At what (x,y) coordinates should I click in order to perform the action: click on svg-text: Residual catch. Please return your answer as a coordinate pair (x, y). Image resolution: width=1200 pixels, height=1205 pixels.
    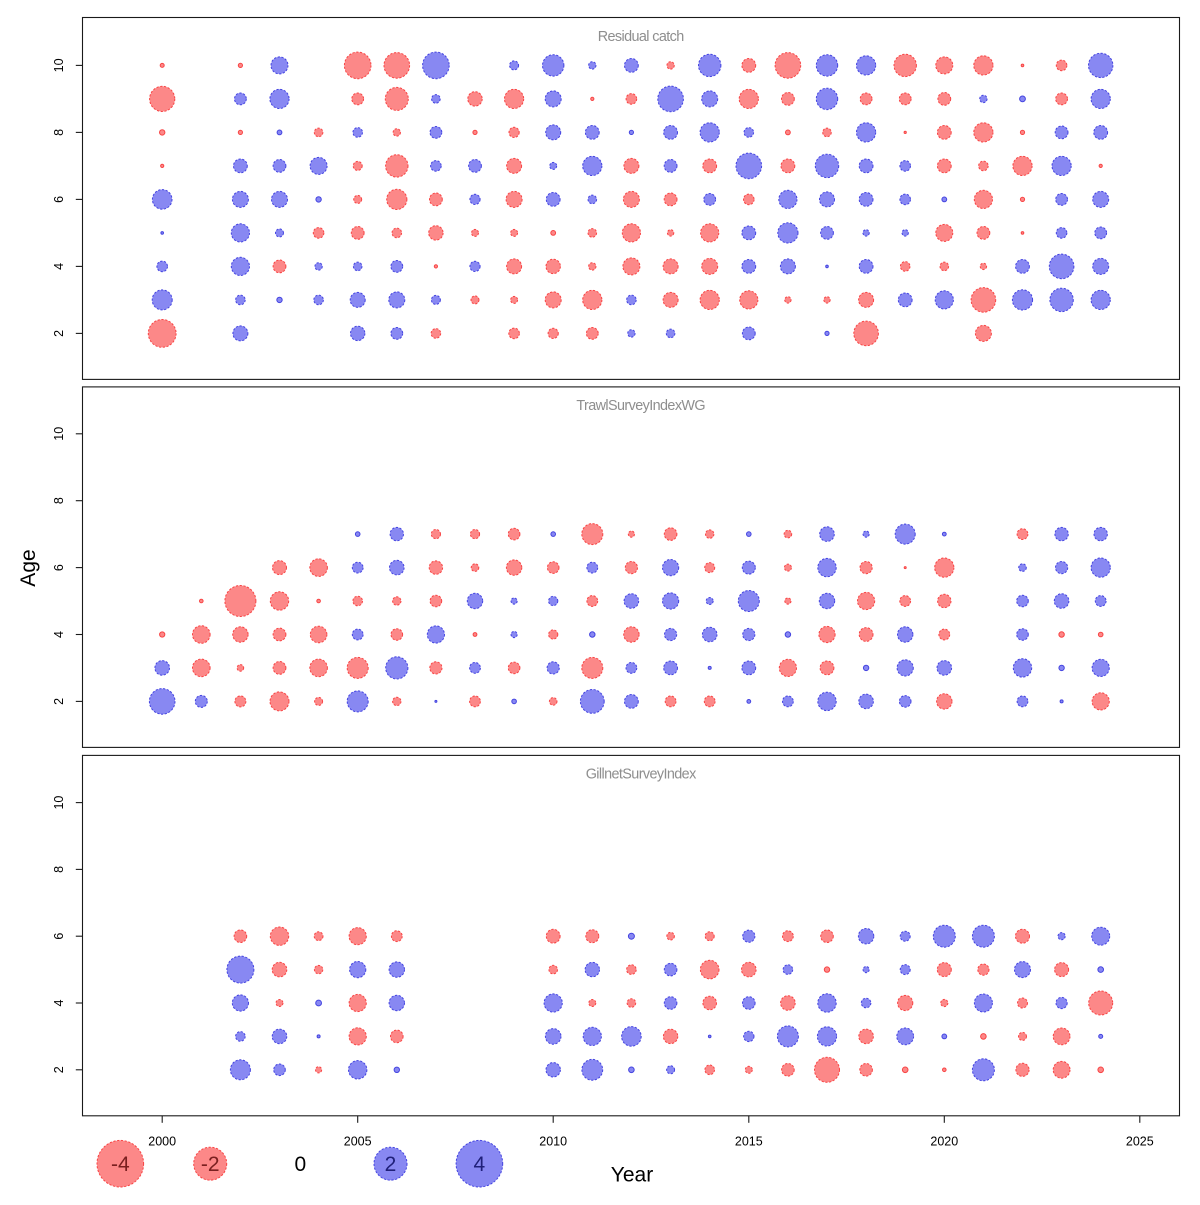
    Looking at the image, I should click on (641, 37).